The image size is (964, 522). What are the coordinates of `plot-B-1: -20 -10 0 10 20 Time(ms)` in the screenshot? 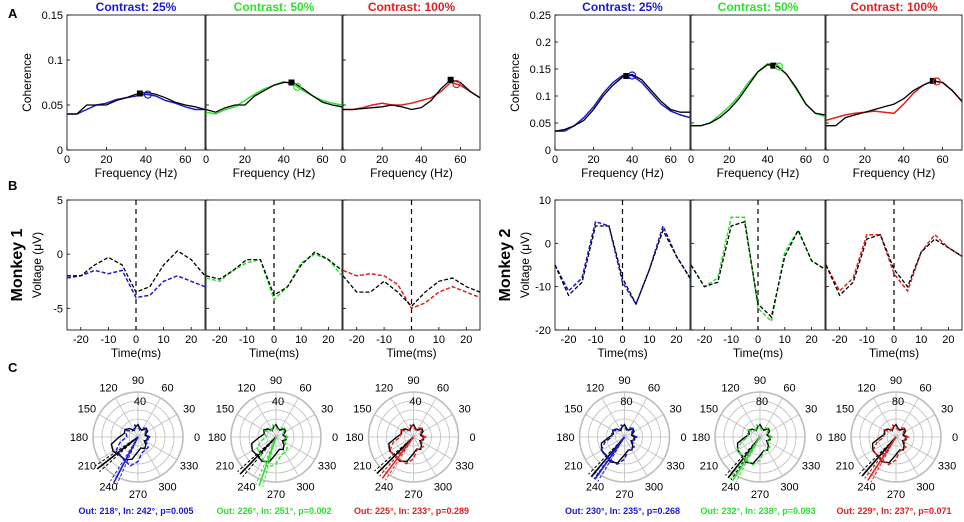 It's located at (274, 279).